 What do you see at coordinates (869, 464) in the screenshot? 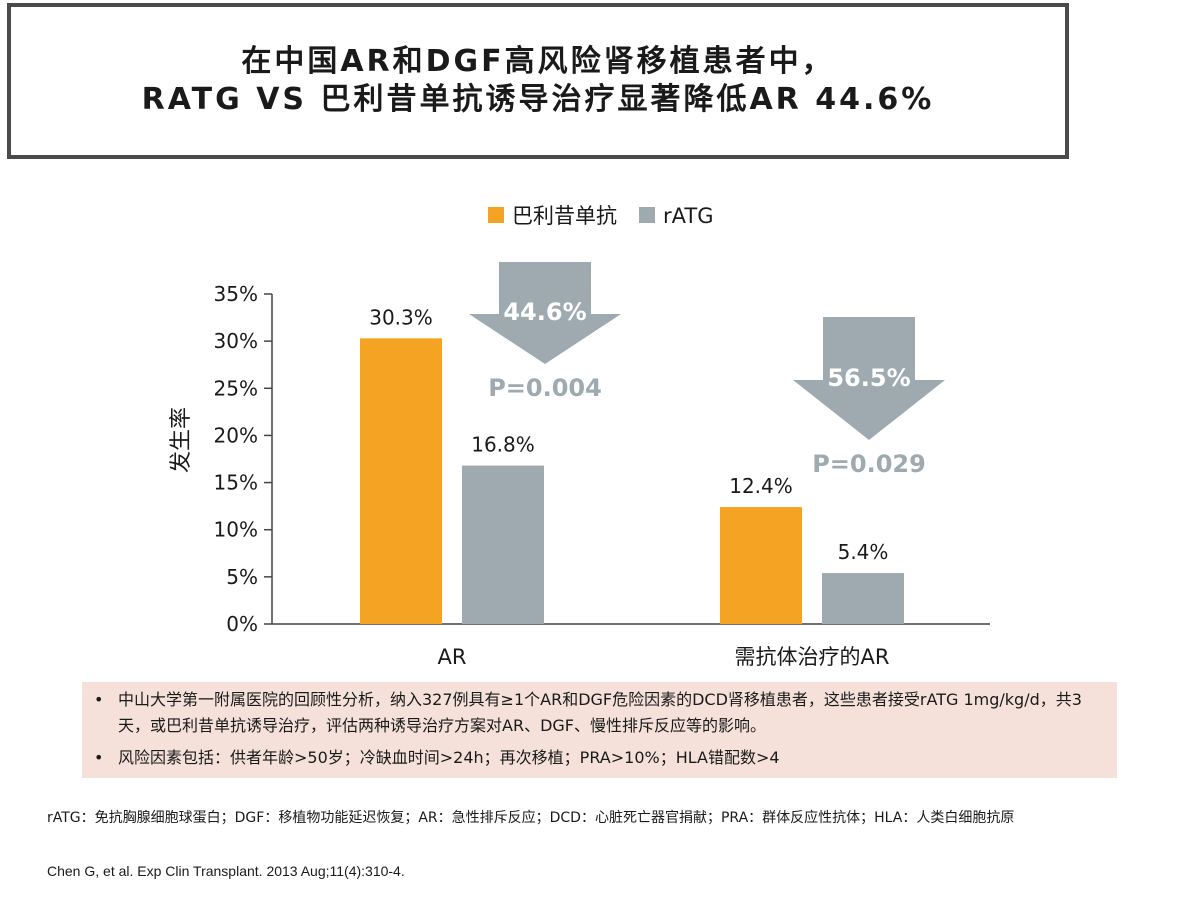
I see `p-value-label: P=0.029` at bounding box center [869, 464].